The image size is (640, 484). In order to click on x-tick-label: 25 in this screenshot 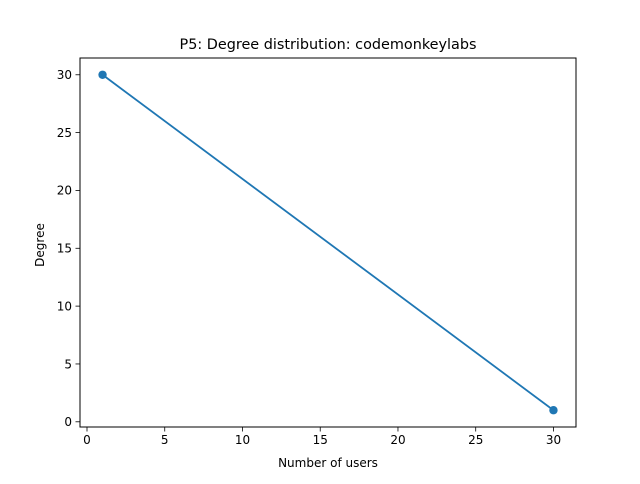, I will do `click(475, 440)`.